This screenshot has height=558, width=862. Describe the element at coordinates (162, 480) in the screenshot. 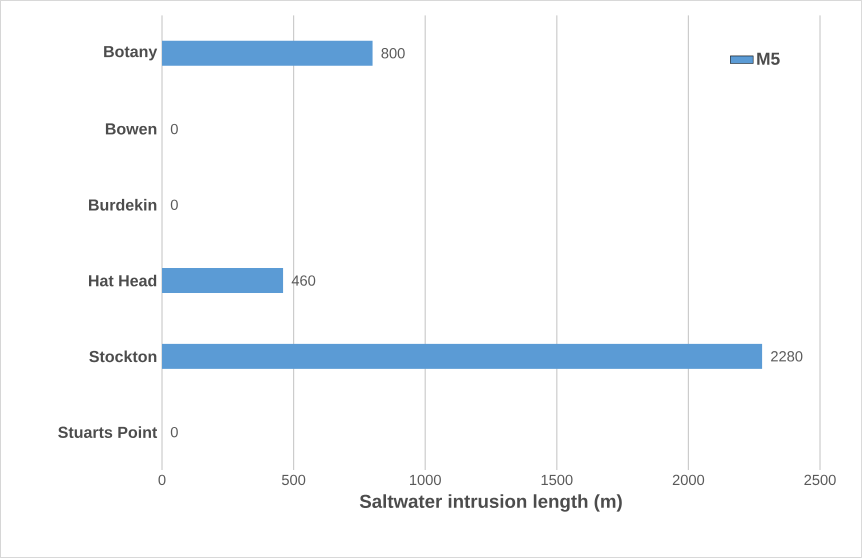

I see `x-tick-label: 0` at that location.